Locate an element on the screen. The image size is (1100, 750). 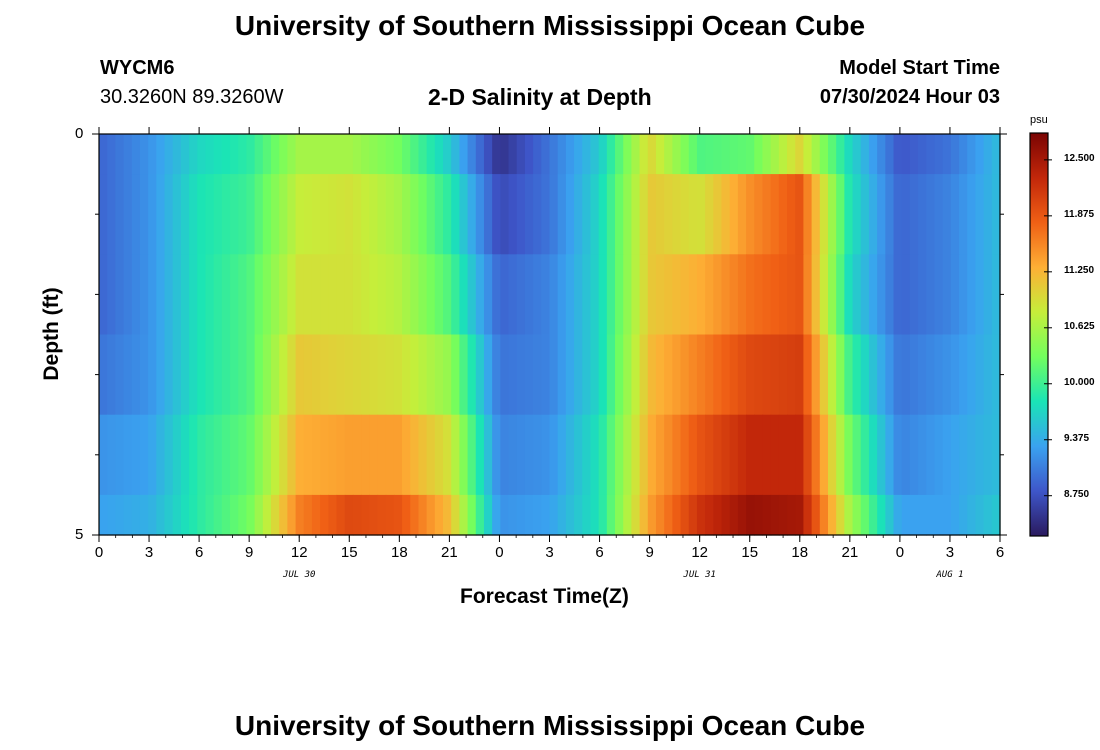
colorbar-tick-label: 9.375 is located at coordinates (1077, 438).